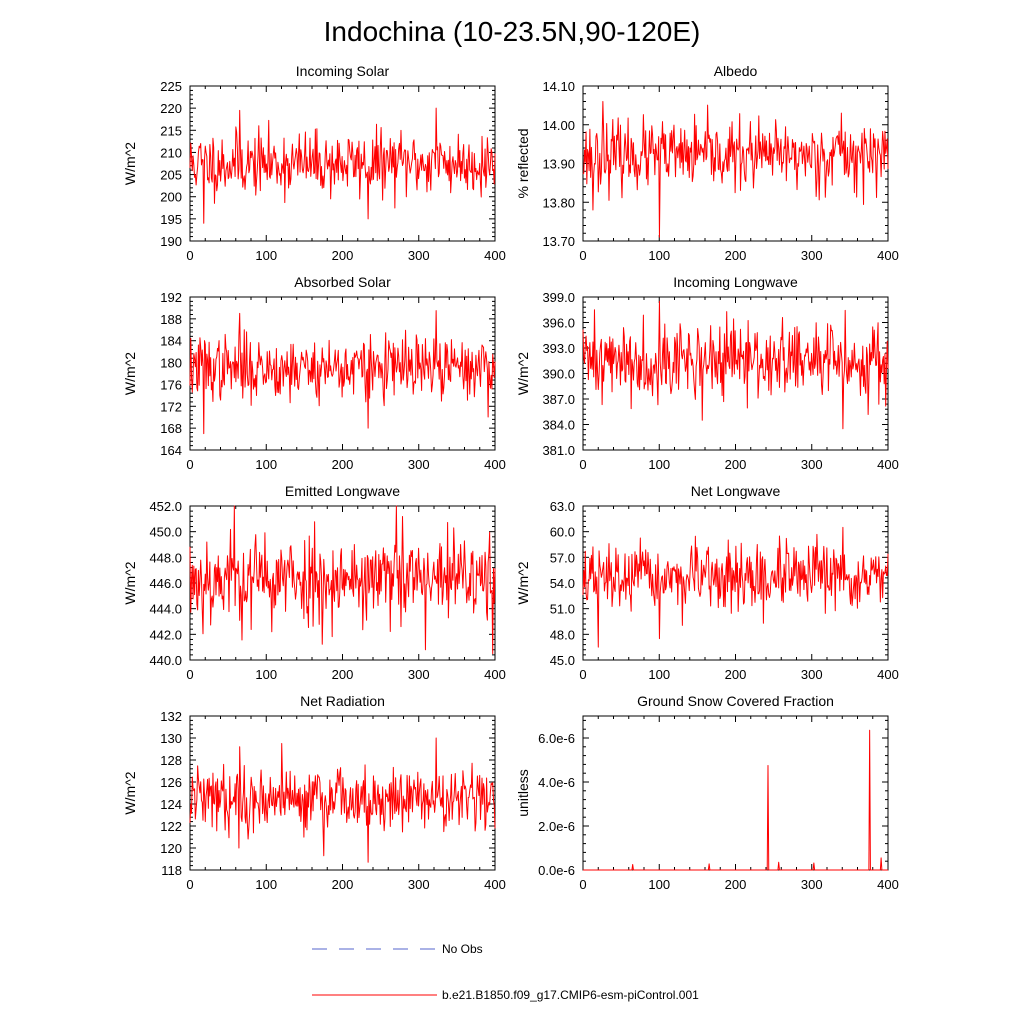 Image resolution: width=1024 pixels, height=1024 pixels. What do you see at coordinates (171, 219) in the screenshot?
I see `y-tick-label: 195` at bounding box center [171, 219].